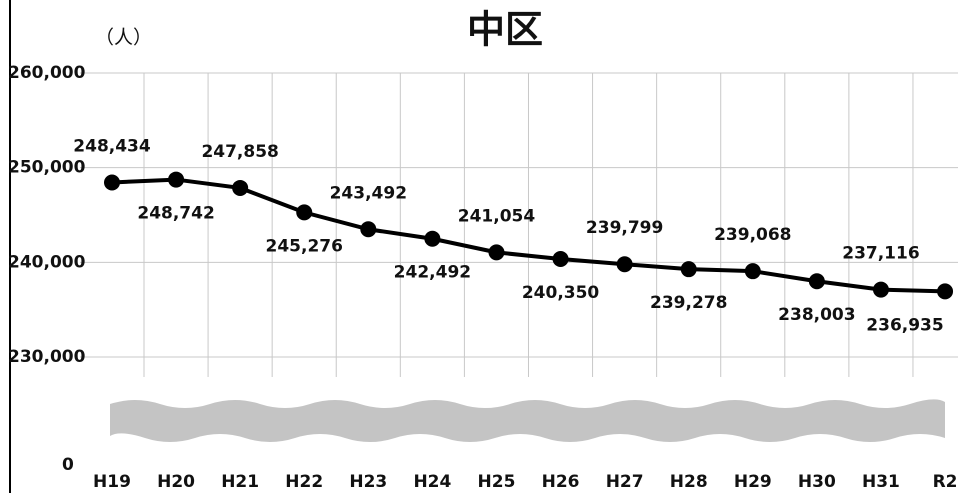 The image size is (962, 493). I want to click on data-label: 243,492, so click(368, 193).